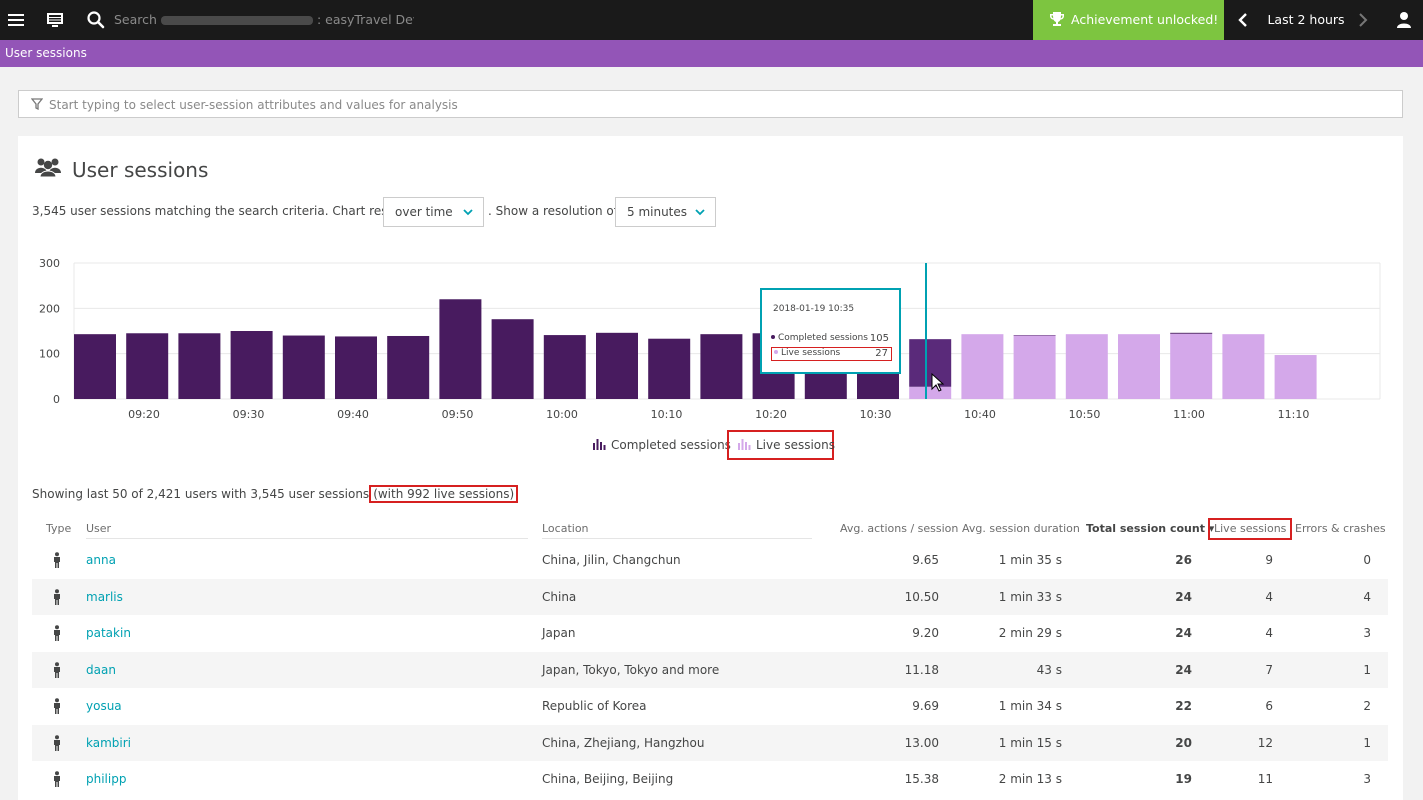  I want to click on avg-duration-cell: 1 min 35 s, so click(1030, 560).